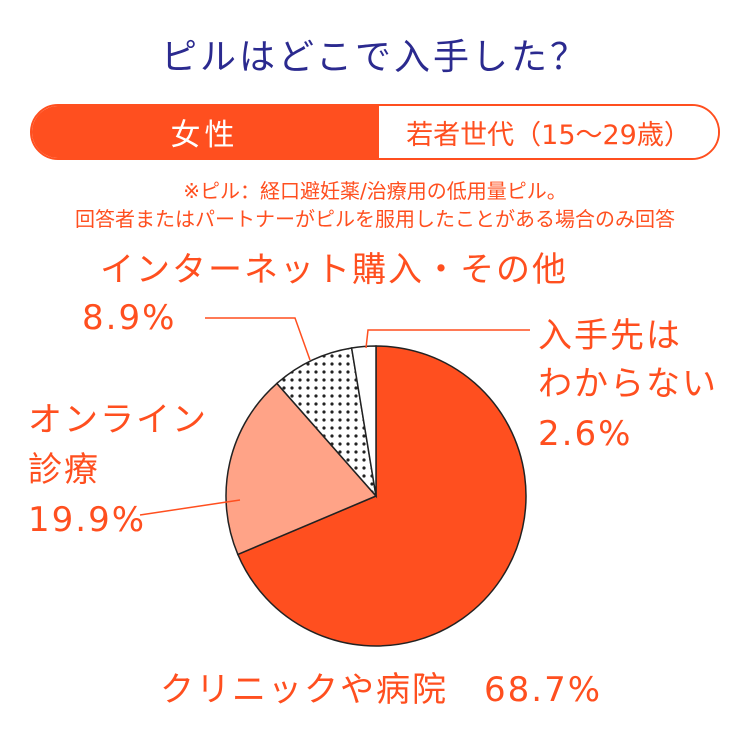 This screenshot has height=750, width=750. What do you see at coordinates (304, 690) in the screenshot?
I see `slice-label-clinic-name: クリニックや病院` at bounding box center [304, 690].